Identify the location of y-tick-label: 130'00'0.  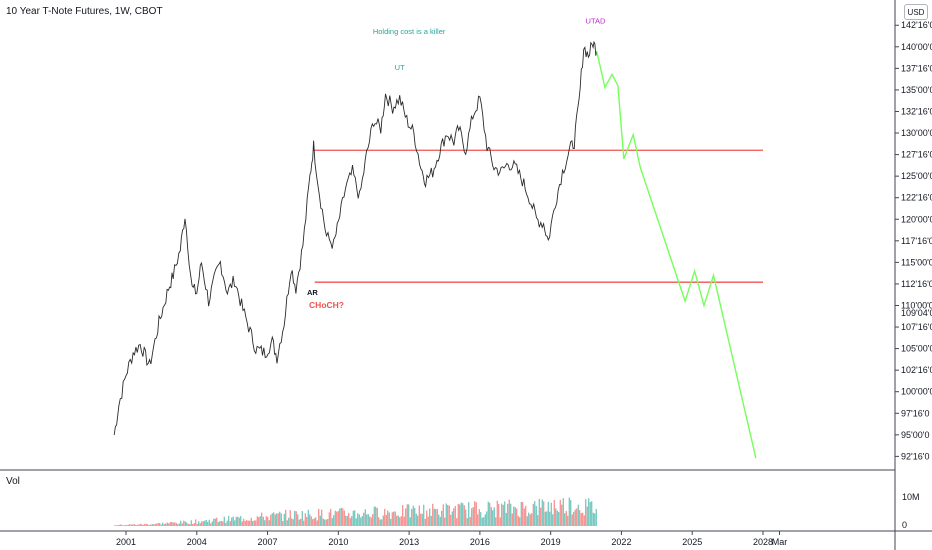
(916, 133).